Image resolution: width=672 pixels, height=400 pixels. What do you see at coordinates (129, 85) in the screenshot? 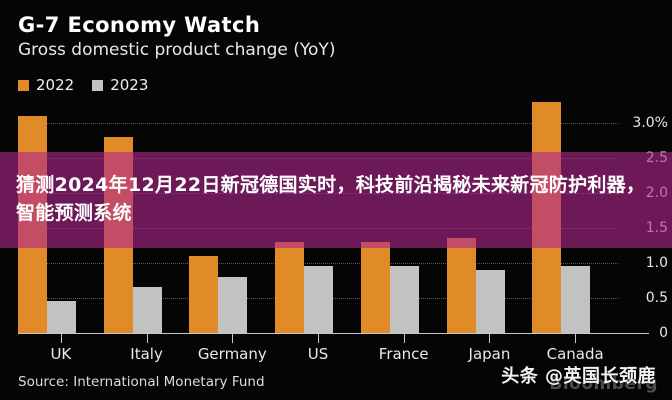
I see `legend-label: 2023` at bounding box center [129, 85].